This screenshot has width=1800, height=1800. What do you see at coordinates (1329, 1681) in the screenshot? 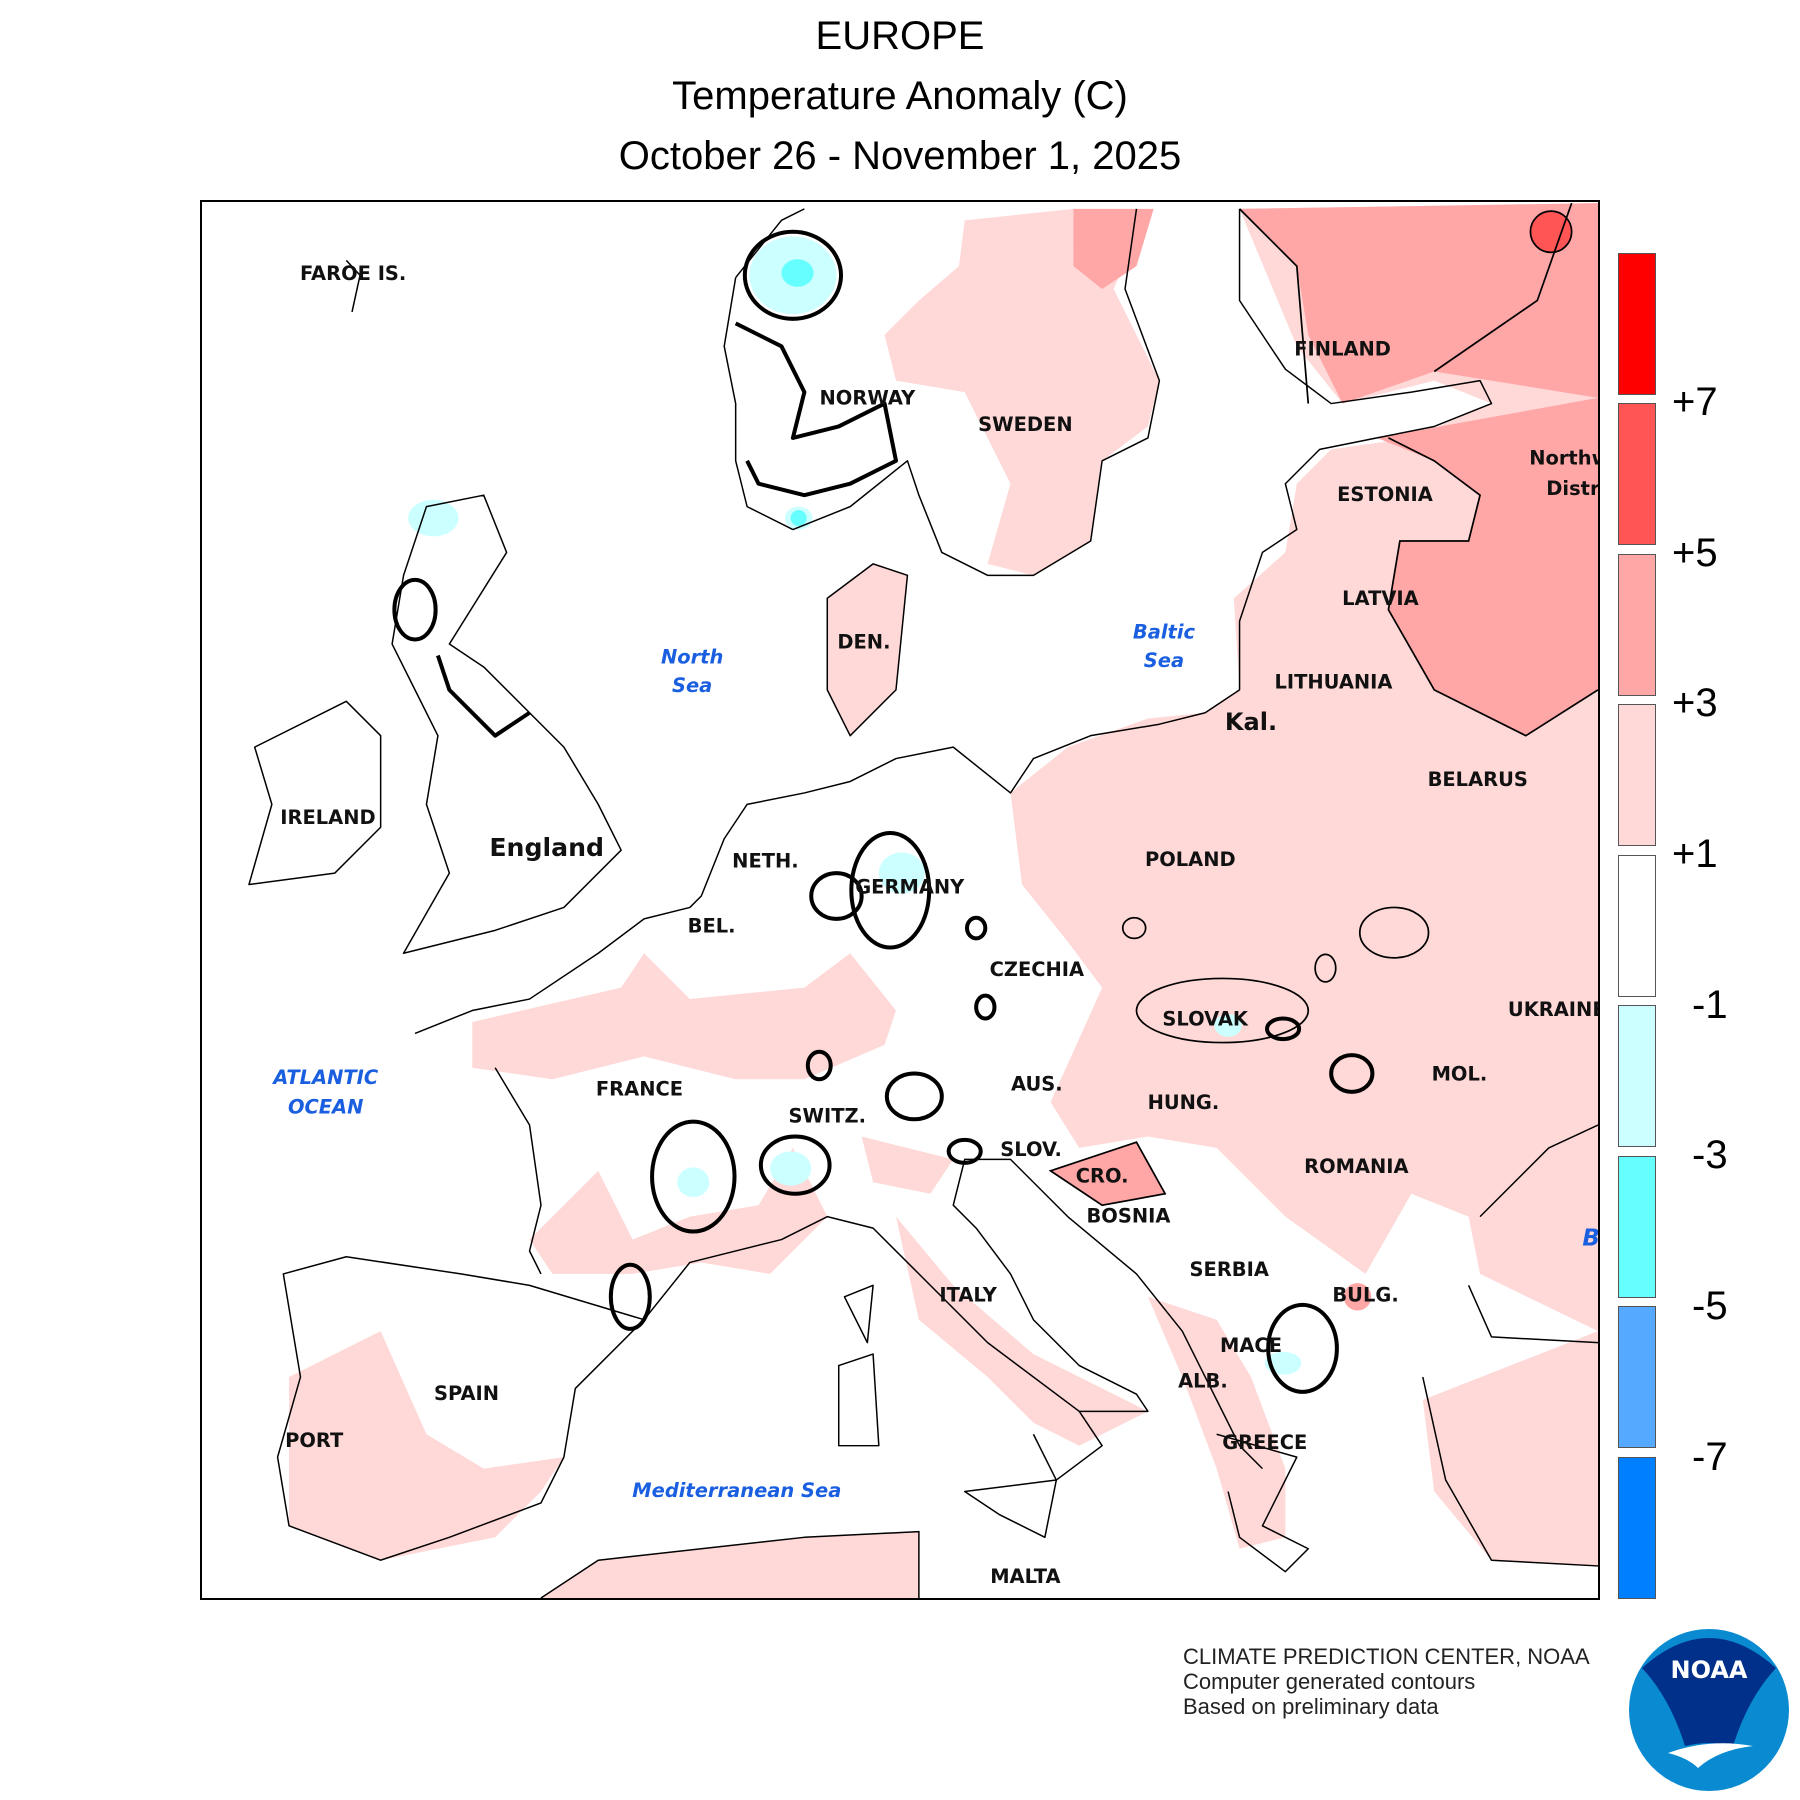
I see `note-line-1: Computer generated contours` at bounding box center [1329, 1681].